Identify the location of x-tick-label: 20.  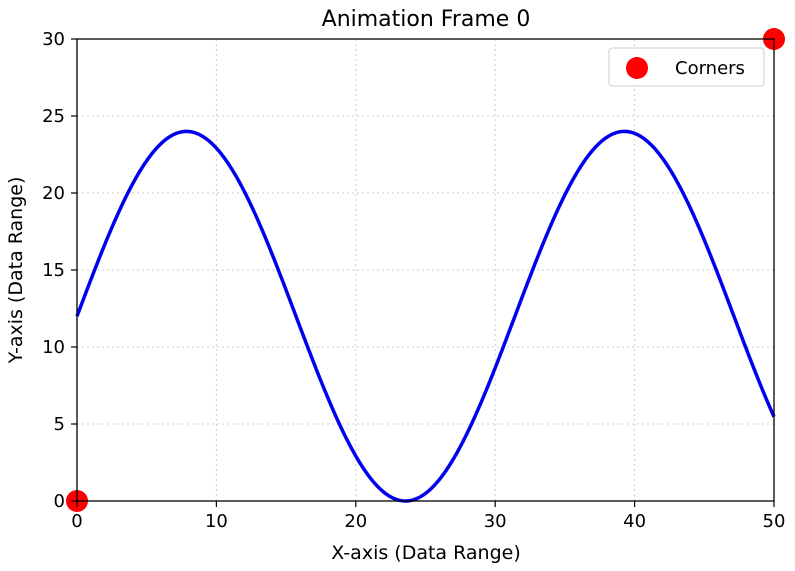
(355, 521).